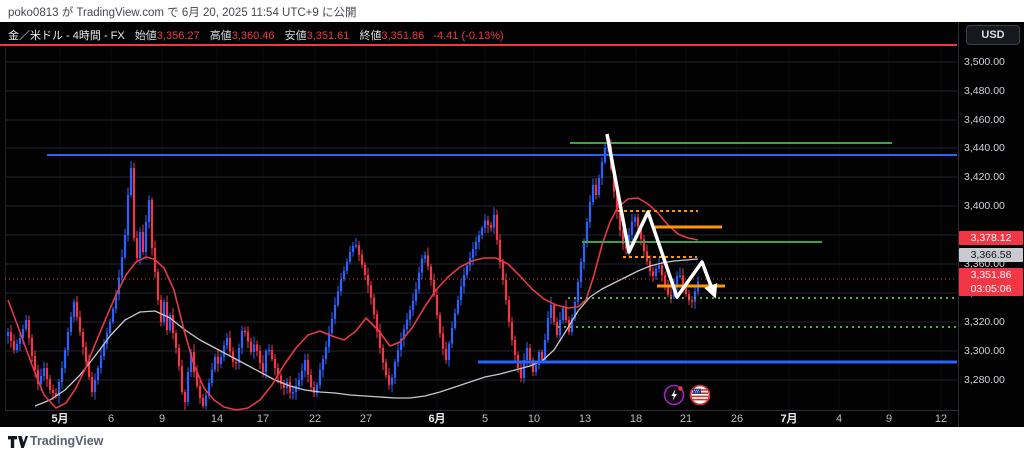 Image resolution: width=1024 pixels, height=457 pixels. Describe the element at coordinates (220, 36) in the screenshot. I see `high-label: 高値` at that location.